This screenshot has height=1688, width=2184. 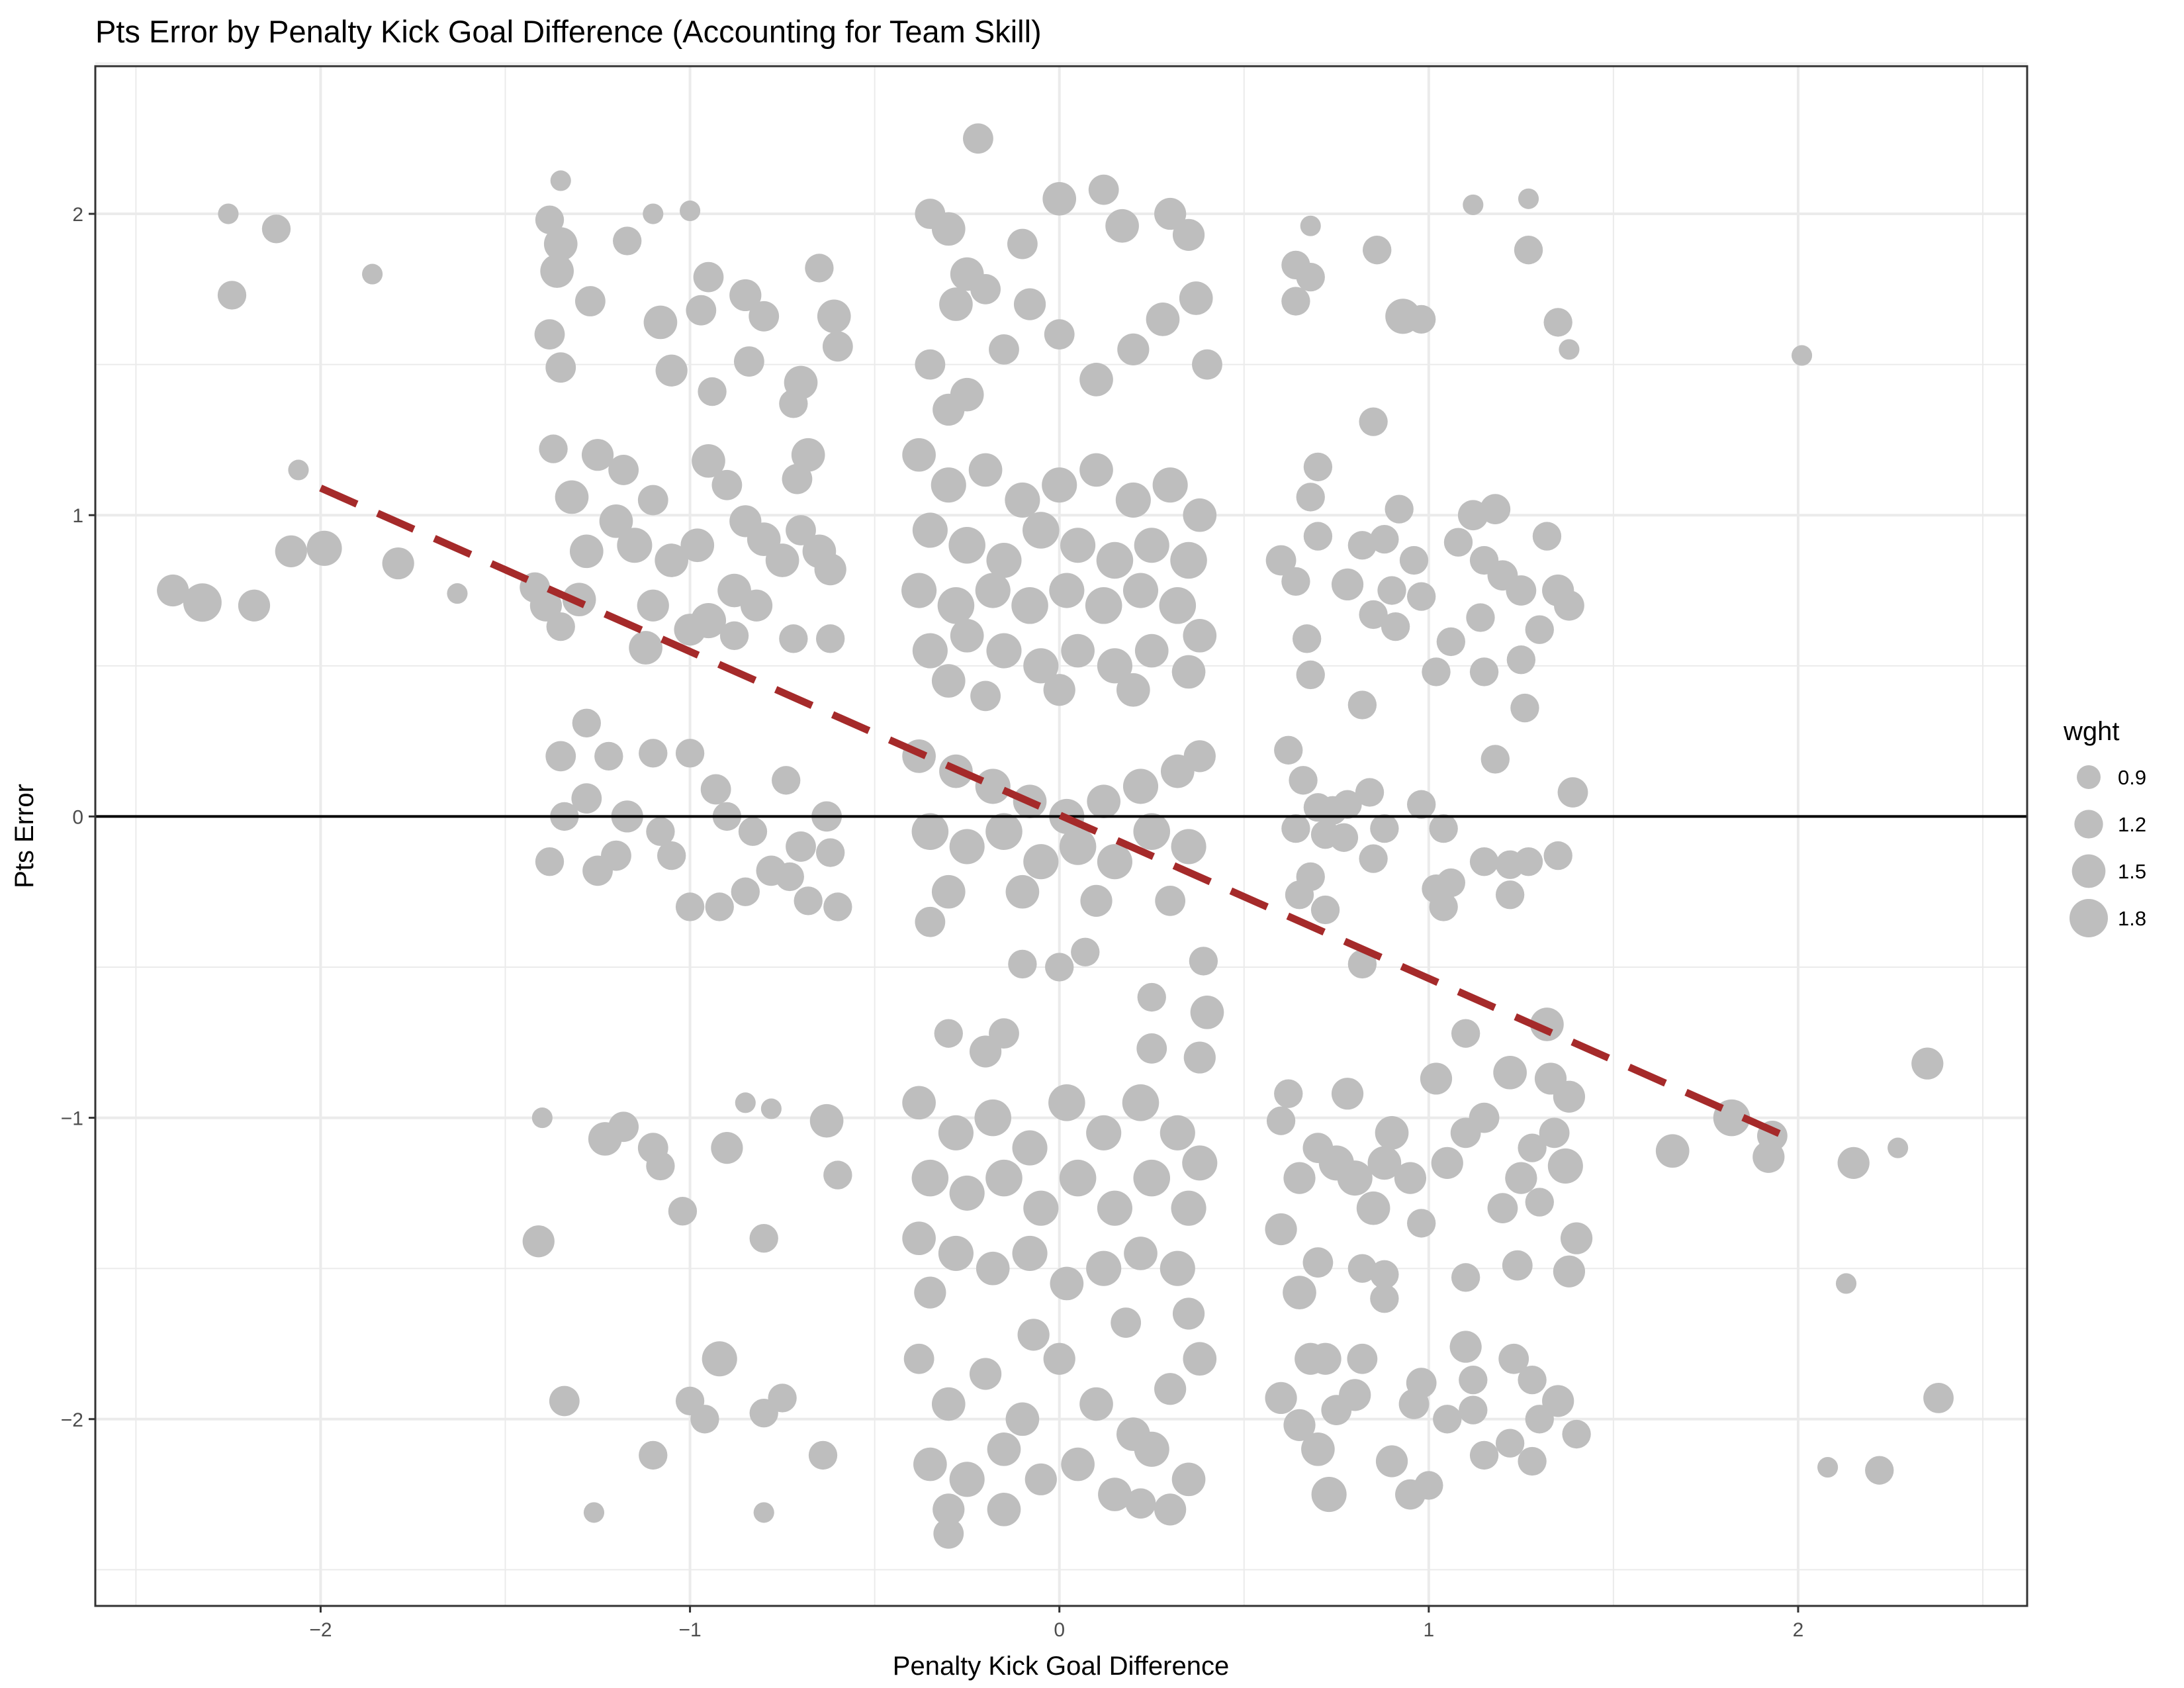 What do you see at coordinates (77, 516) in the screenshot?
I see `y-tick-label: 1` at bounding box center [77, 516].